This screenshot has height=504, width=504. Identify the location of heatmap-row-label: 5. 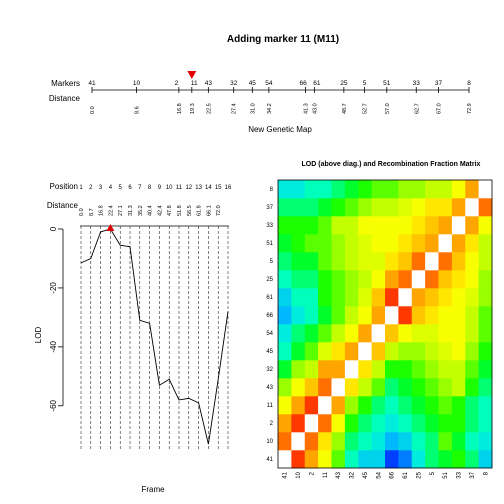
(272, 262).